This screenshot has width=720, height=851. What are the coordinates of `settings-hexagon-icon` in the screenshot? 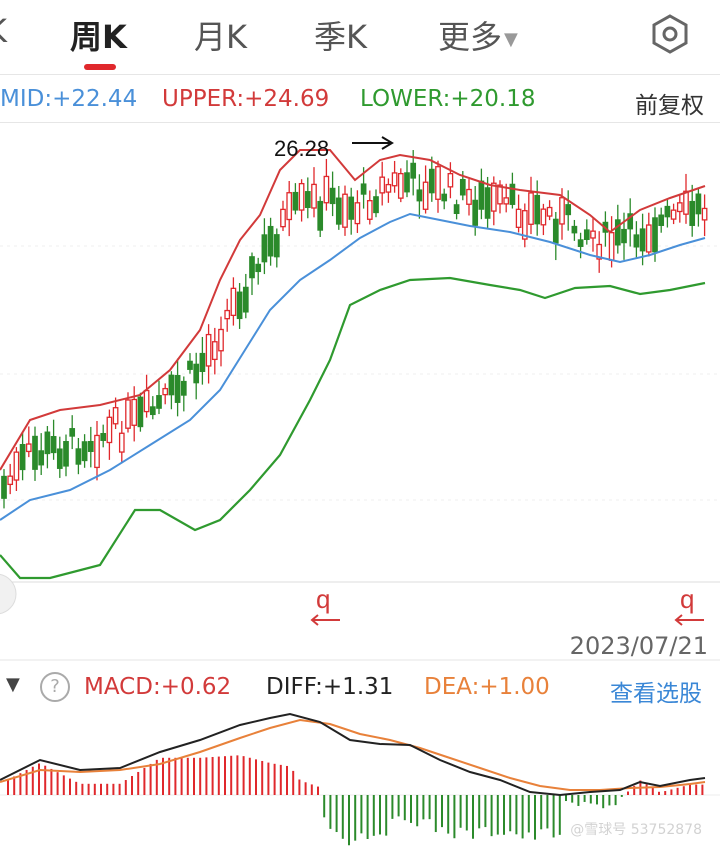 It's located at (670, 34).